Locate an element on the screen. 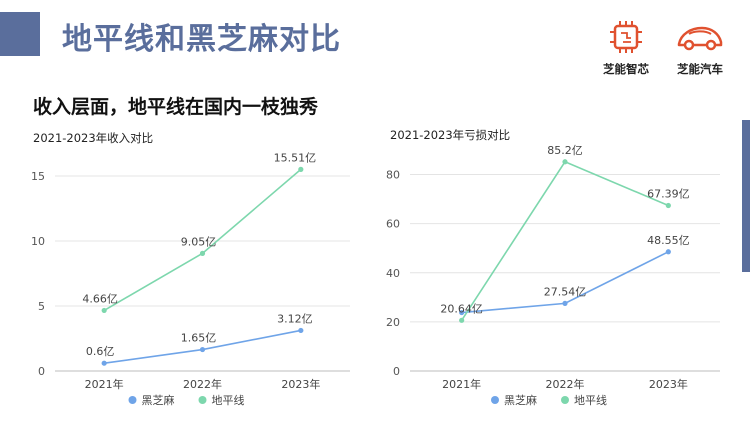  y-tick-label: 60 is located at coordinates (393, 224).